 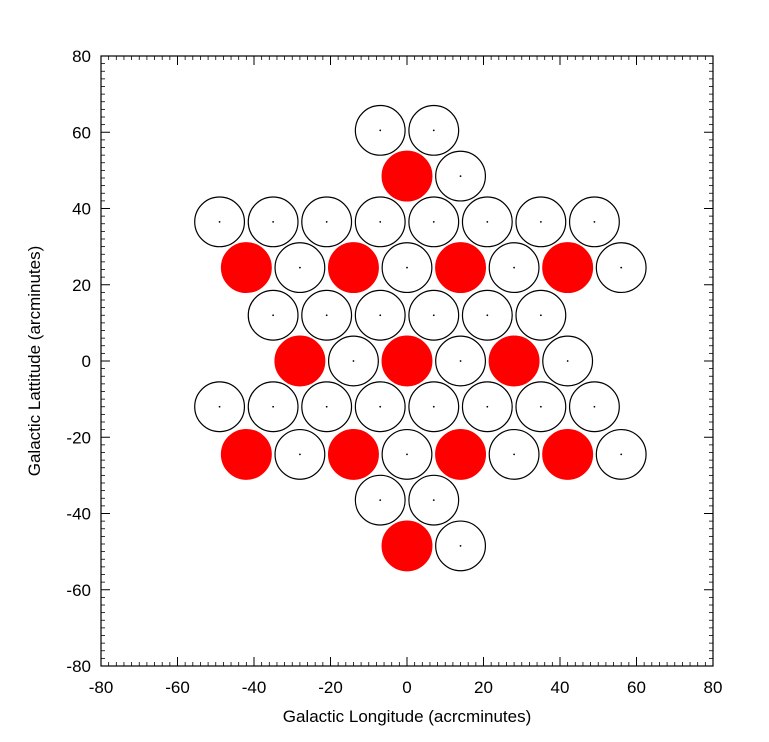 What do you see at coordinates (81, 132) in the screenshot?
I see `y-tick-label: 60` at bounding box center [81, 132].